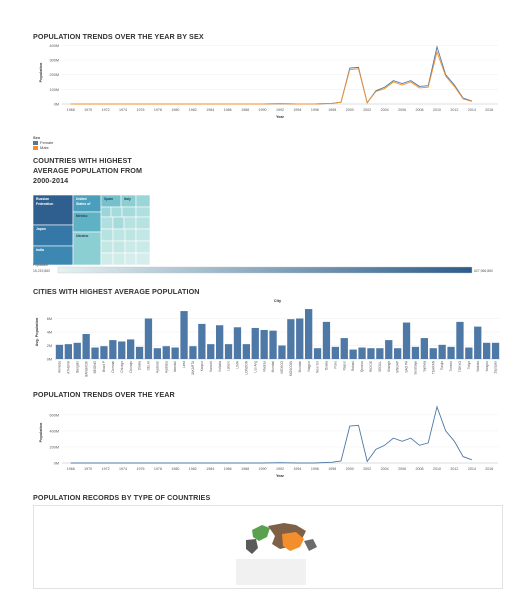  What do you see at coordinates (55, 46) in the screenshot?
I see `y-tick-label: 400M` at bounding box center [55, 46].